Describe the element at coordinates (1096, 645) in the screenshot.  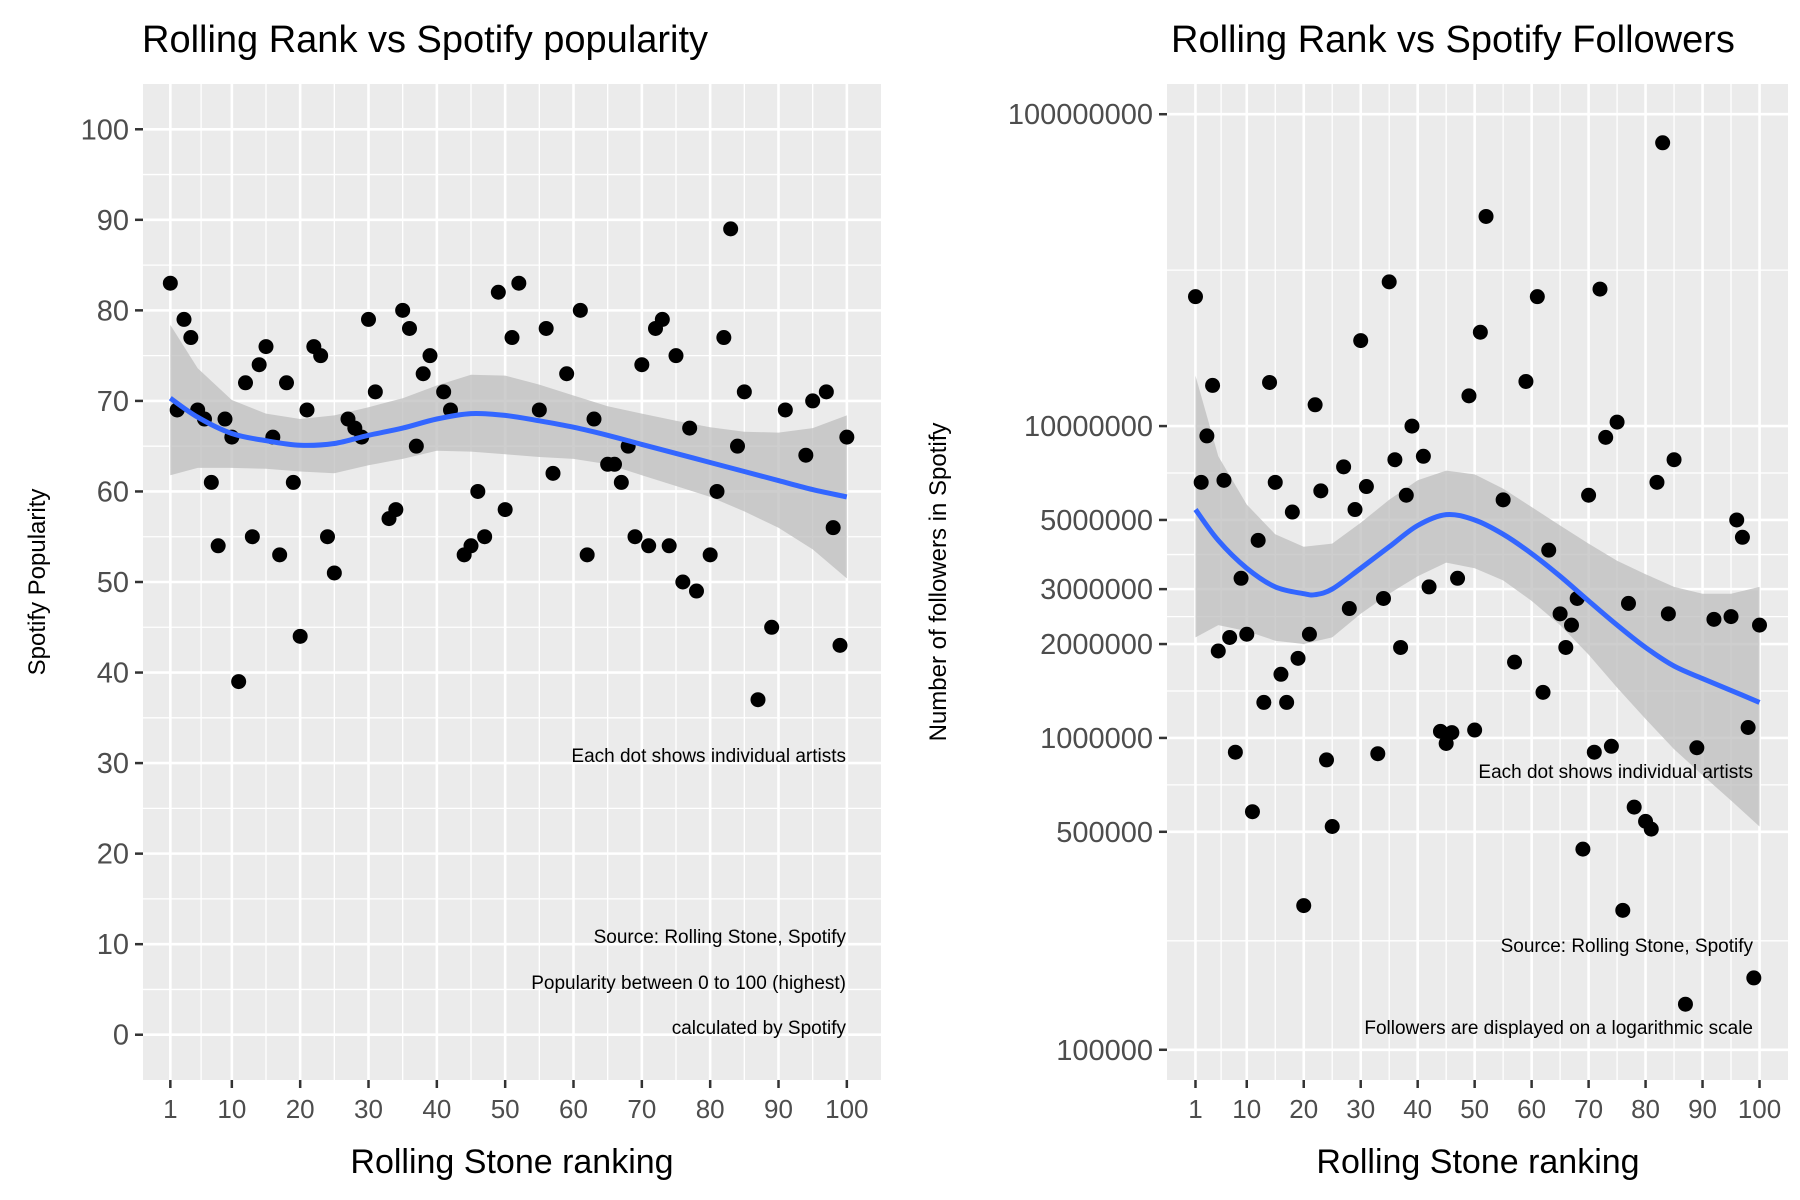
I see `right-y-tick-label: 2000000` at that location.